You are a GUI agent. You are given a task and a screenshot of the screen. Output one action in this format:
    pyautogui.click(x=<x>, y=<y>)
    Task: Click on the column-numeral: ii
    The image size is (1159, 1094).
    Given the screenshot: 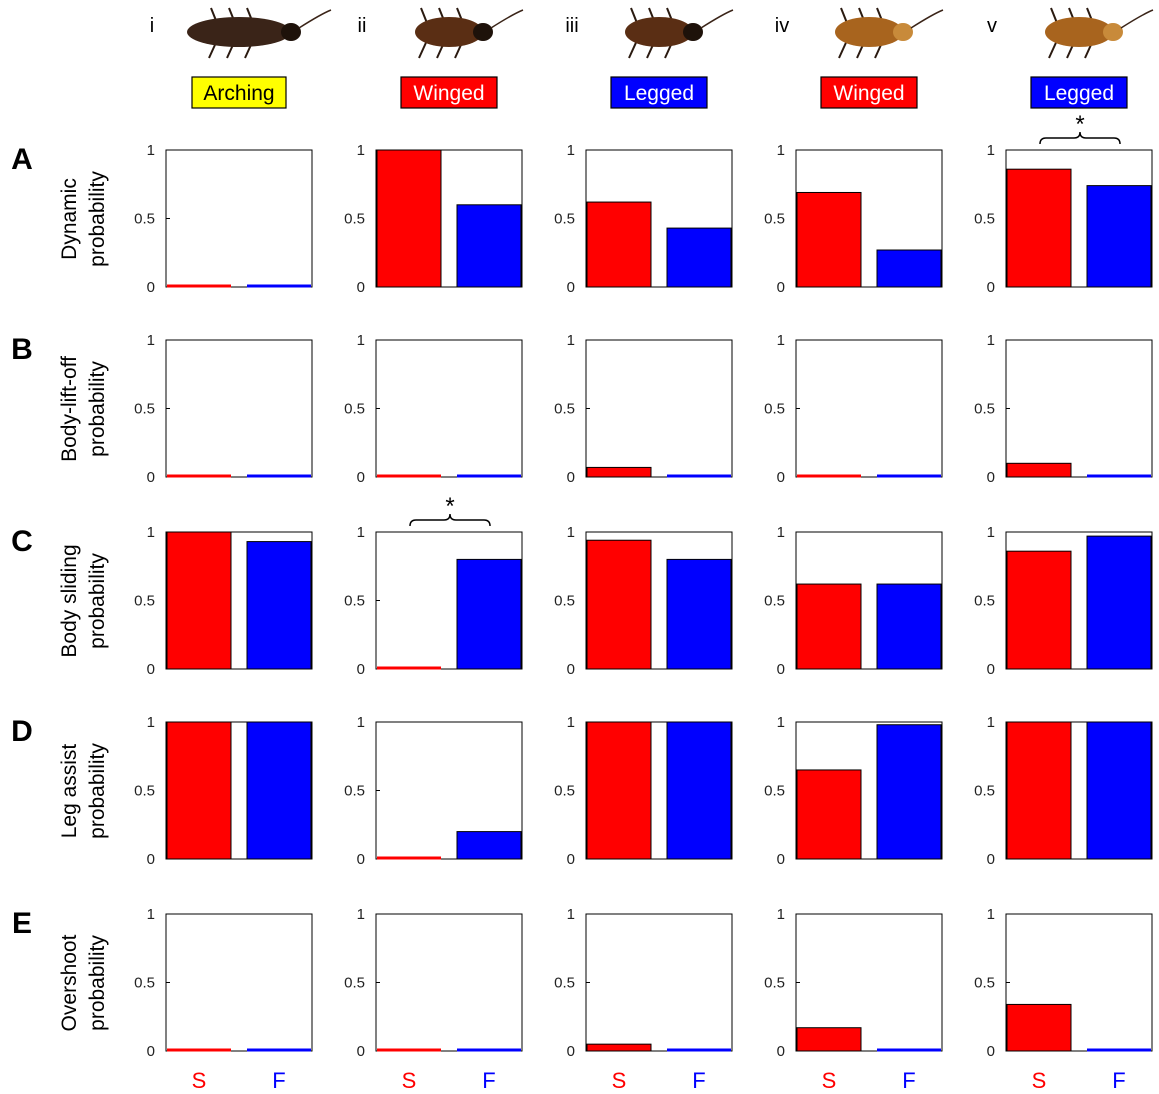 What is the action you would take?
    pyautogui.click(x=362, y=26)
    